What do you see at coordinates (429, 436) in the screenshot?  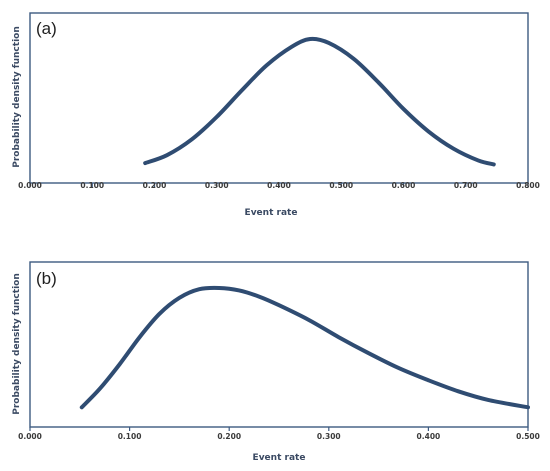 I see `panel-b-x-tick-label: 0.400` at bounding box center [429, 436].